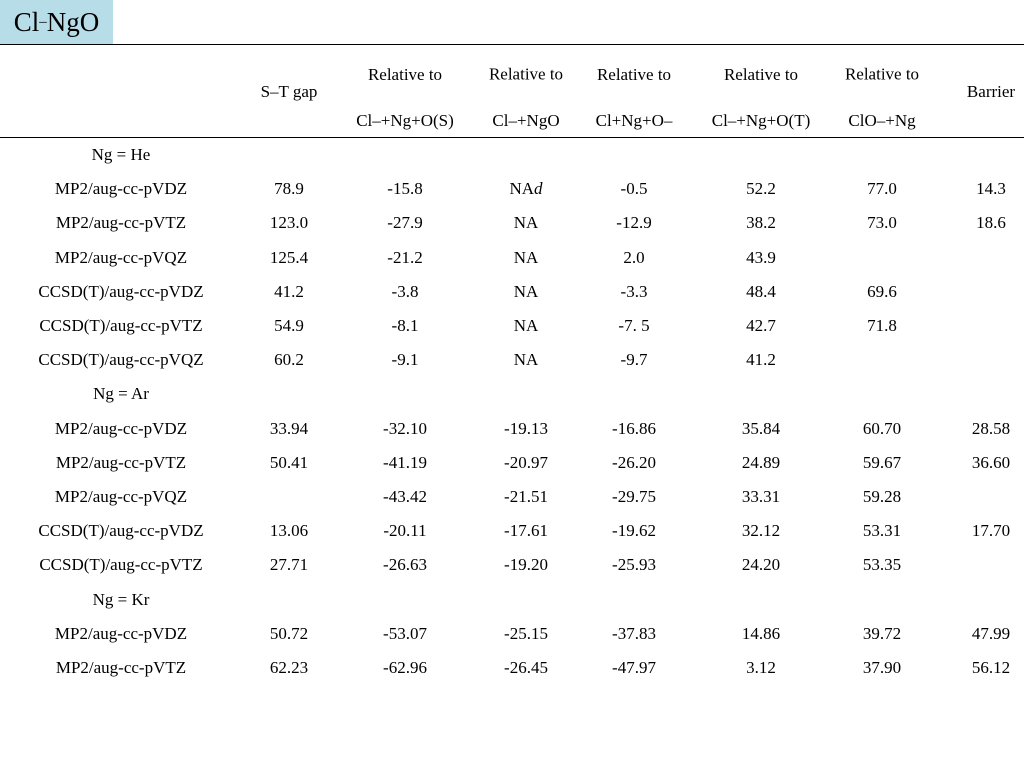  I want to click on table-cell: 60.2, so click(289, 360).